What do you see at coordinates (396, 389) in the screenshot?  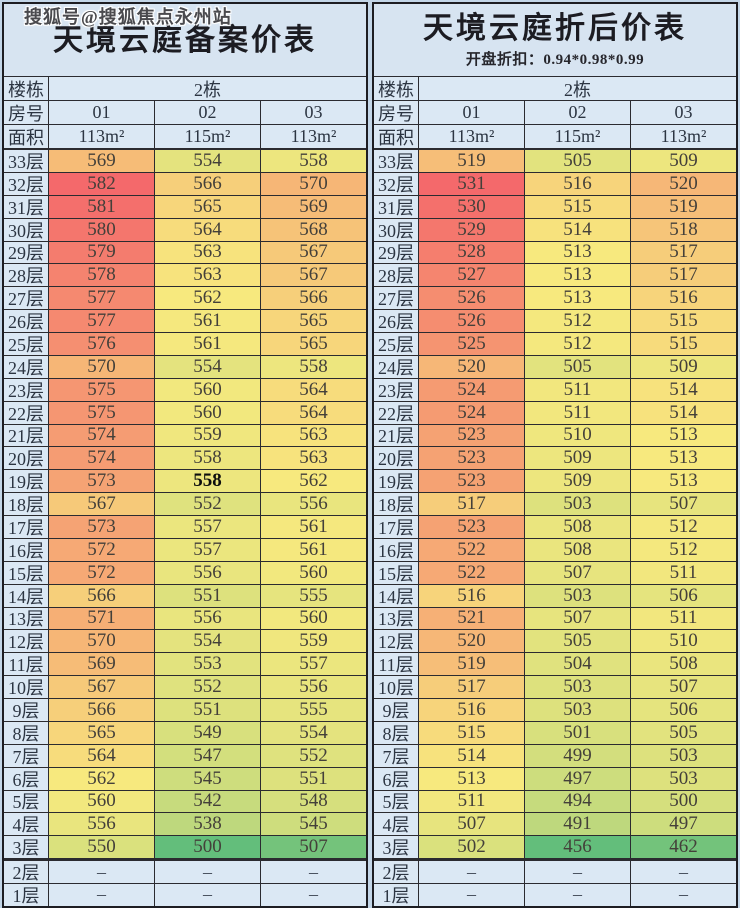 I see `floor-label: 23层` at bounding box center [396, 389].